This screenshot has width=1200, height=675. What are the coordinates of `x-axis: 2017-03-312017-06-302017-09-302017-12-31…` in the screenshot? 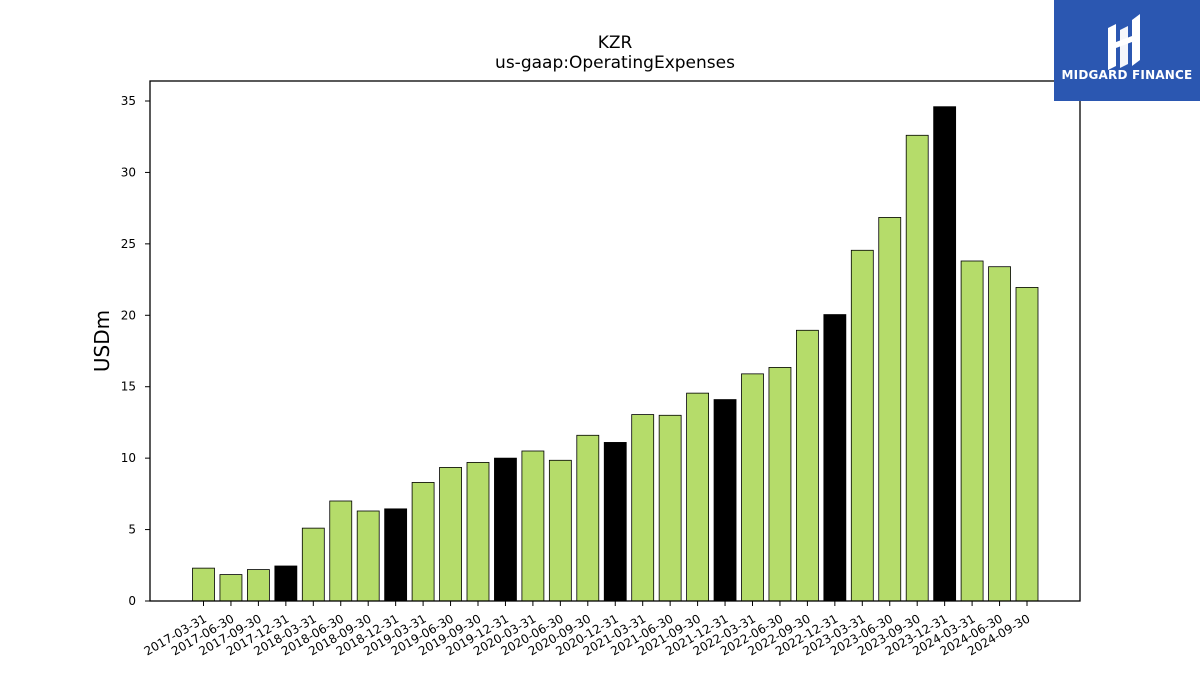 It's located at (587, 629).